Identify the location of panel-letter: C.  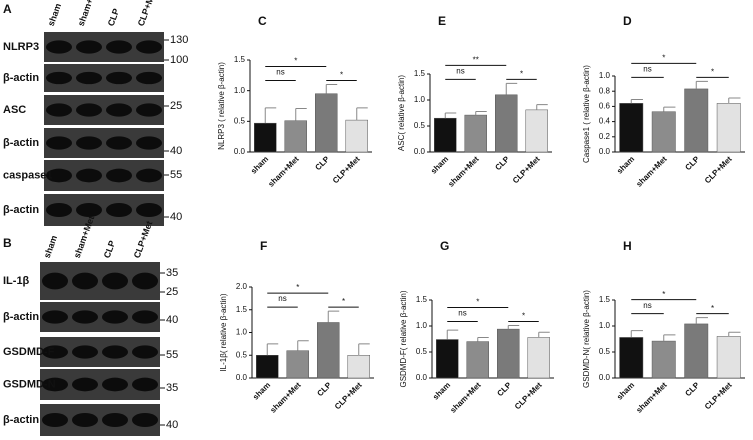
(262, 21).